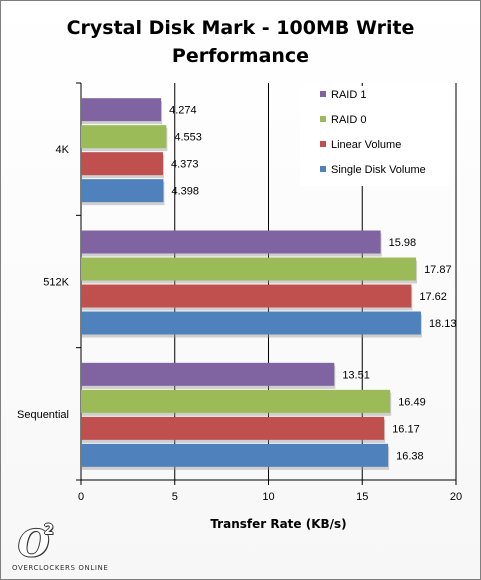  What do you see at coordinates (406, 429) in the screenshot?
I see `data-label-2-2: 16.17` at bounding box center [406, 429].